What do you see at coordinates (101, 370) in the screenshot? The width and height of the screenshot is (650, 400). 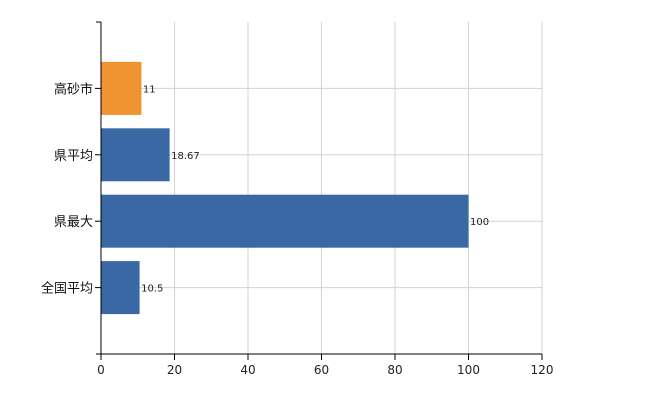 I see `x-tick-label: 0` at bounding box center [101, 370].